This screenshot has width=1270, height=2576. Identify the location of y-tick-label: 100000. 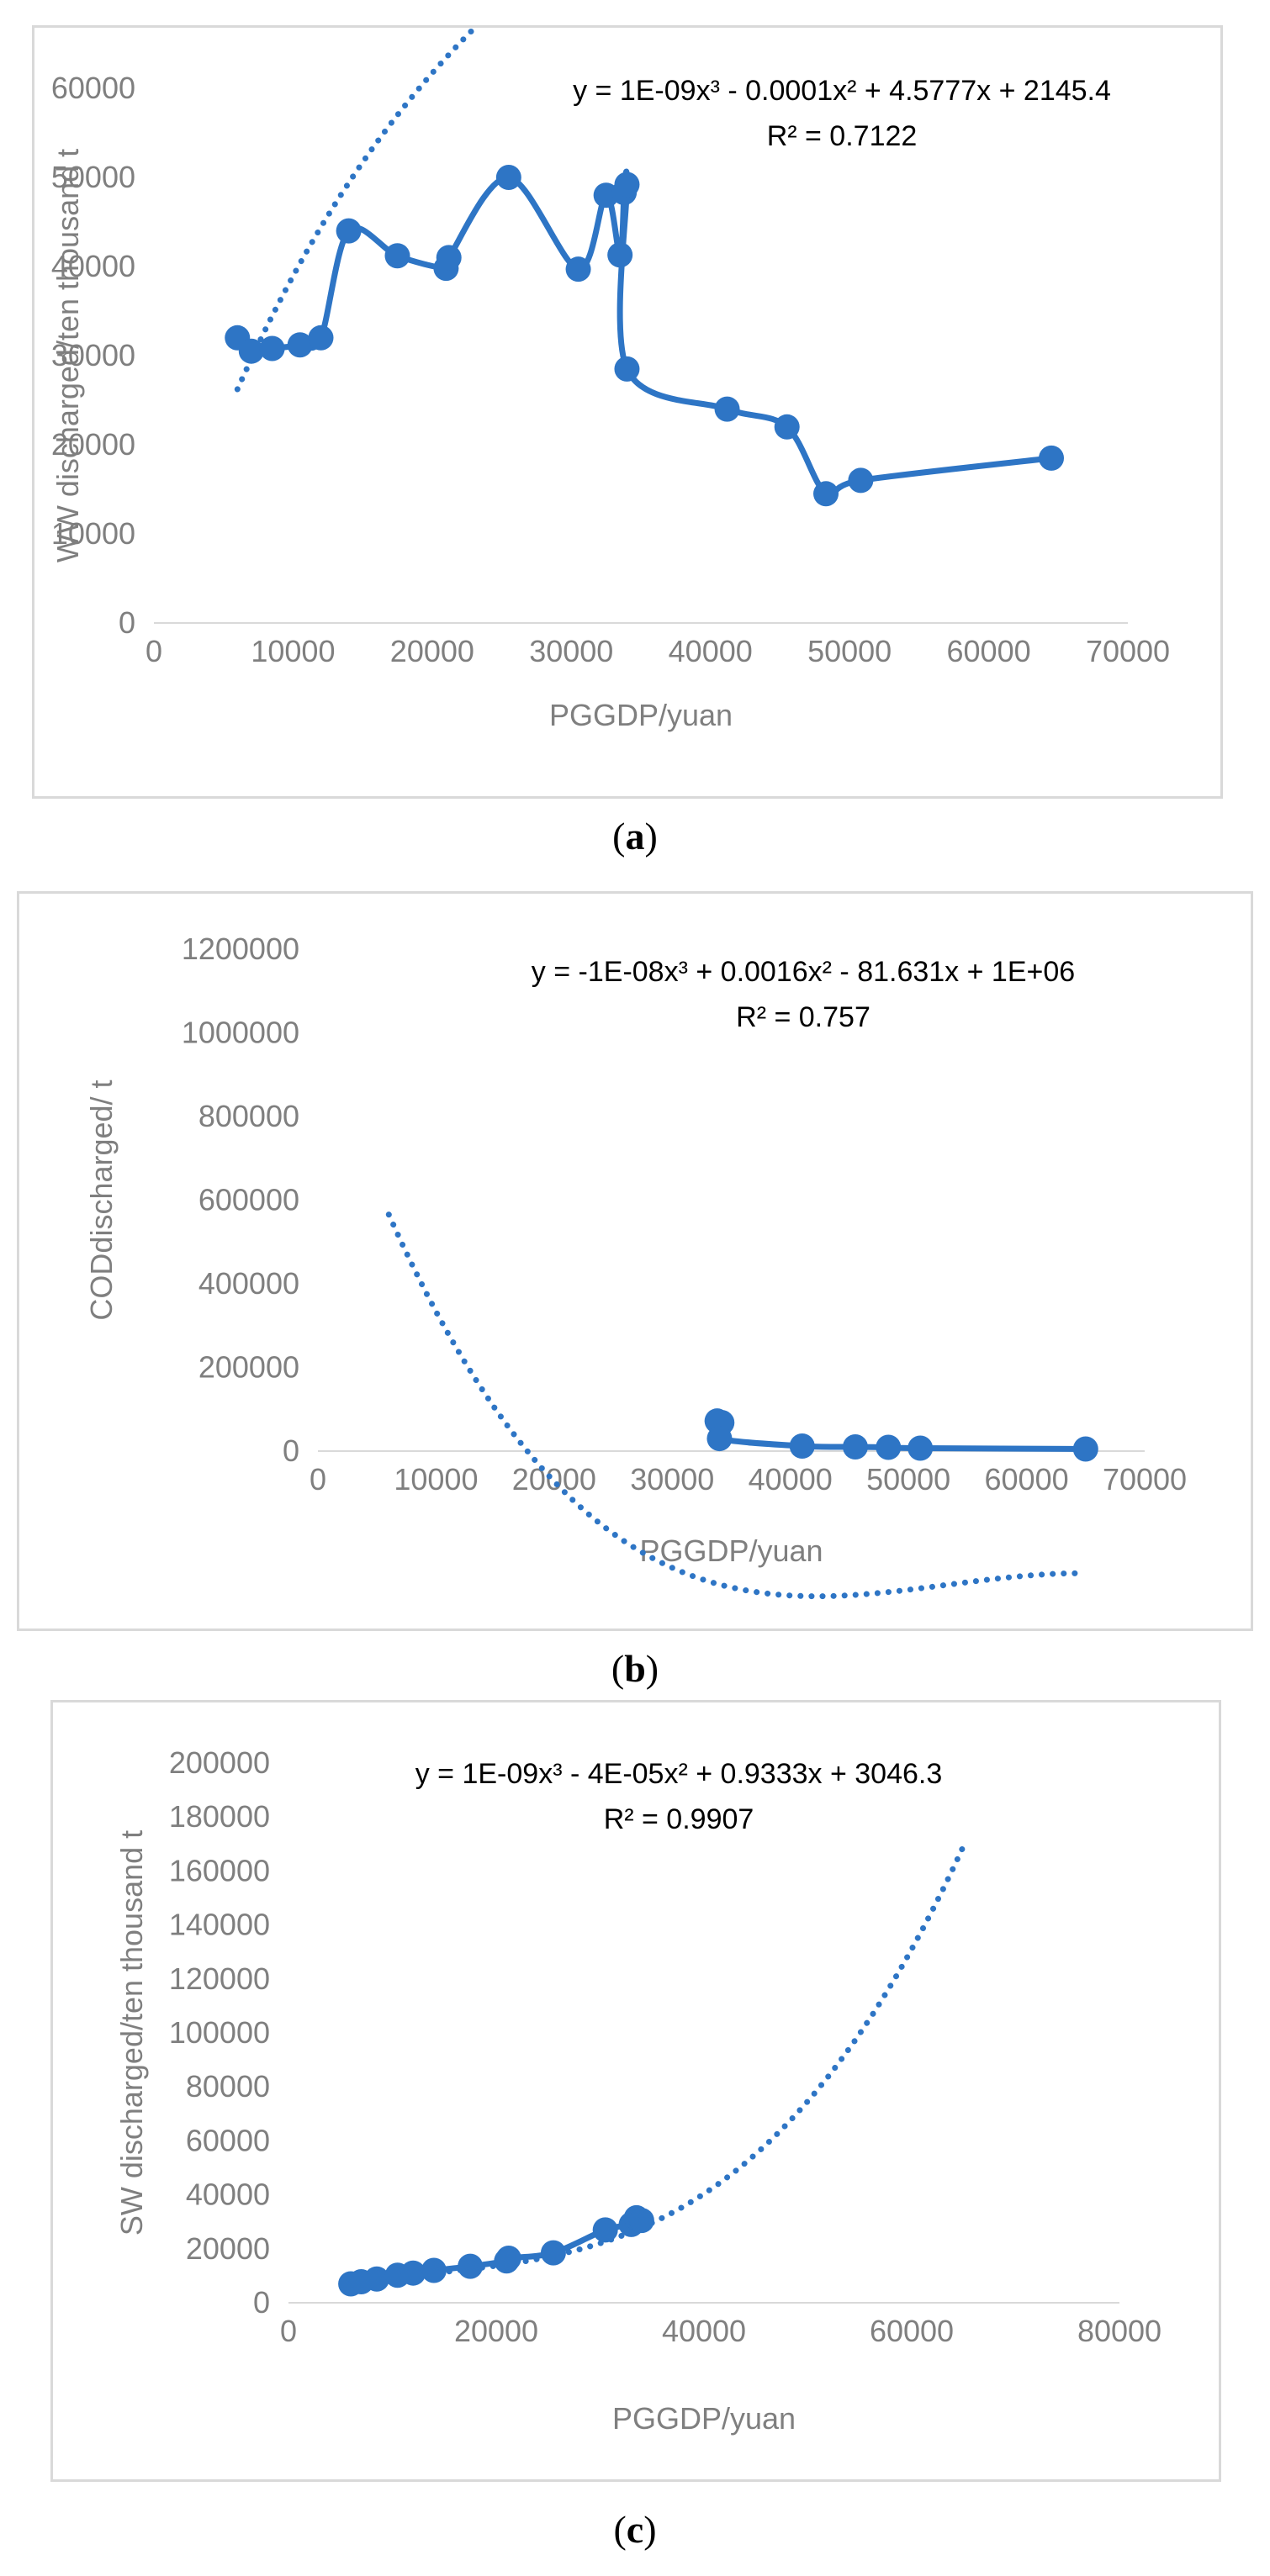
(219, 2032).